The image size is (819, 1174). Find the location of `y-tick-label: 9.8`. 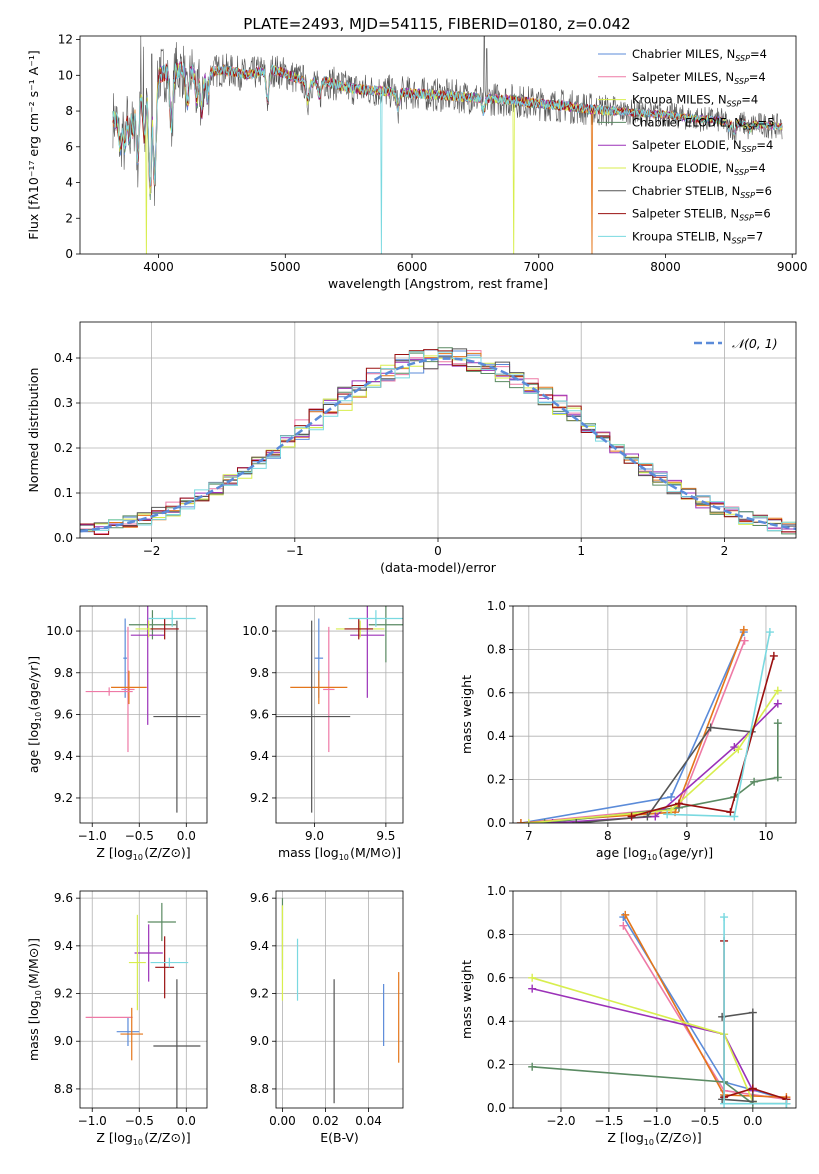

y-tick-label: 9.8 is located at coordinates (63, 673).